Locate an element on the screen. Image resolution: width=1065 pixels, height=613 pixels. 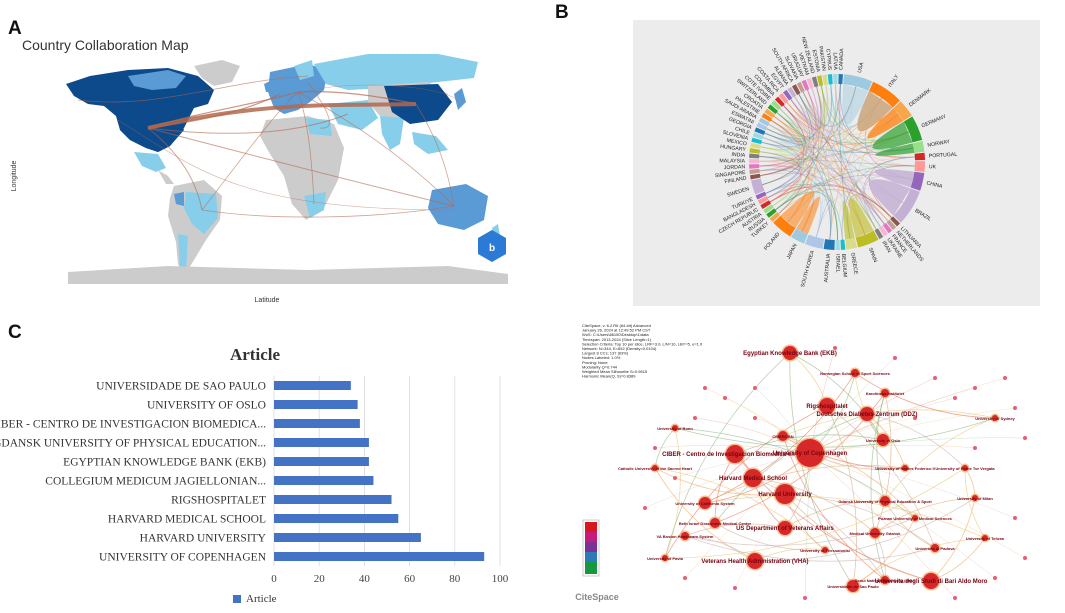
y-tick-label: HARVARD UNIVERSITY is located at coordinates (203, 539).